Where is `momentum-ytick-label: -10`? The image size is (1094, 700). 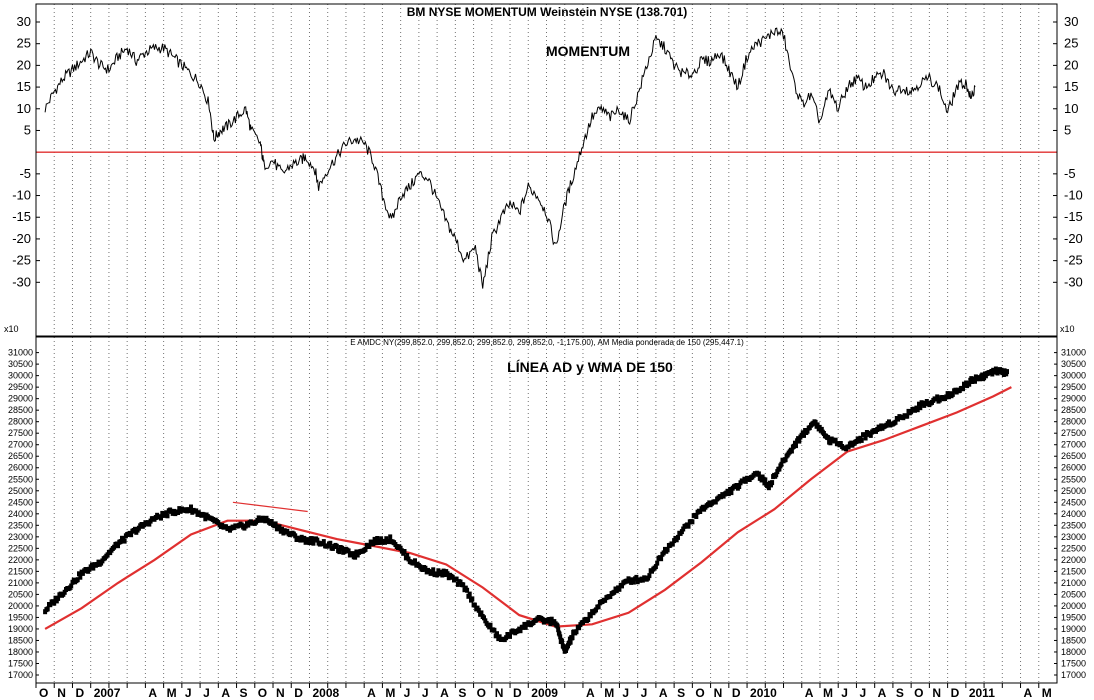
momentum-ytick-label: -10 is located at coordinates (21, 195).